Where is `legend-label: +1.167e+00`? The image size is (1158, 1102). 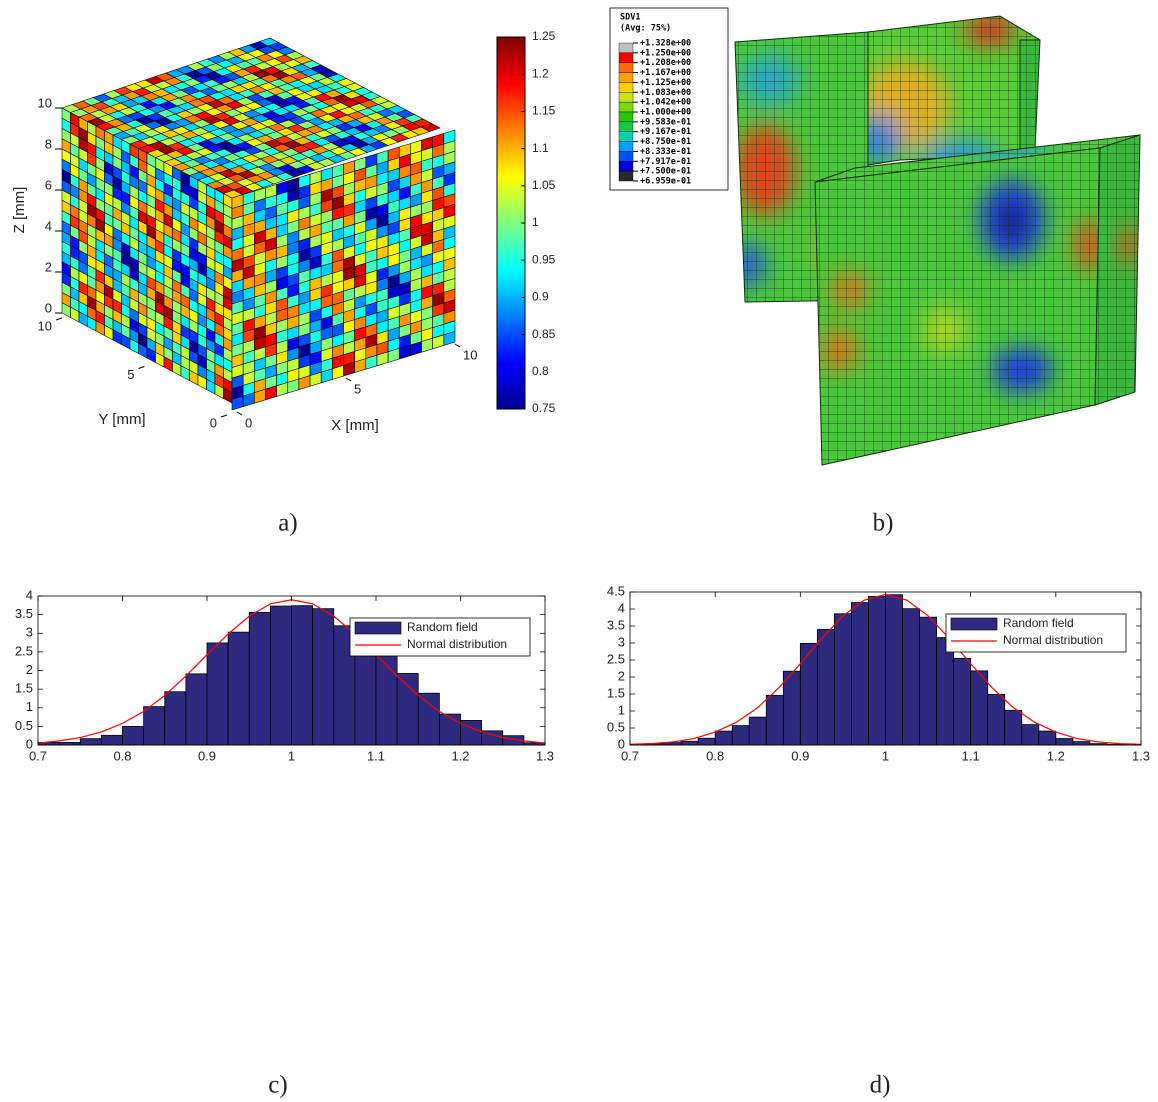 legend-label: +1.167e+00 is located at coordinates (665, 73).